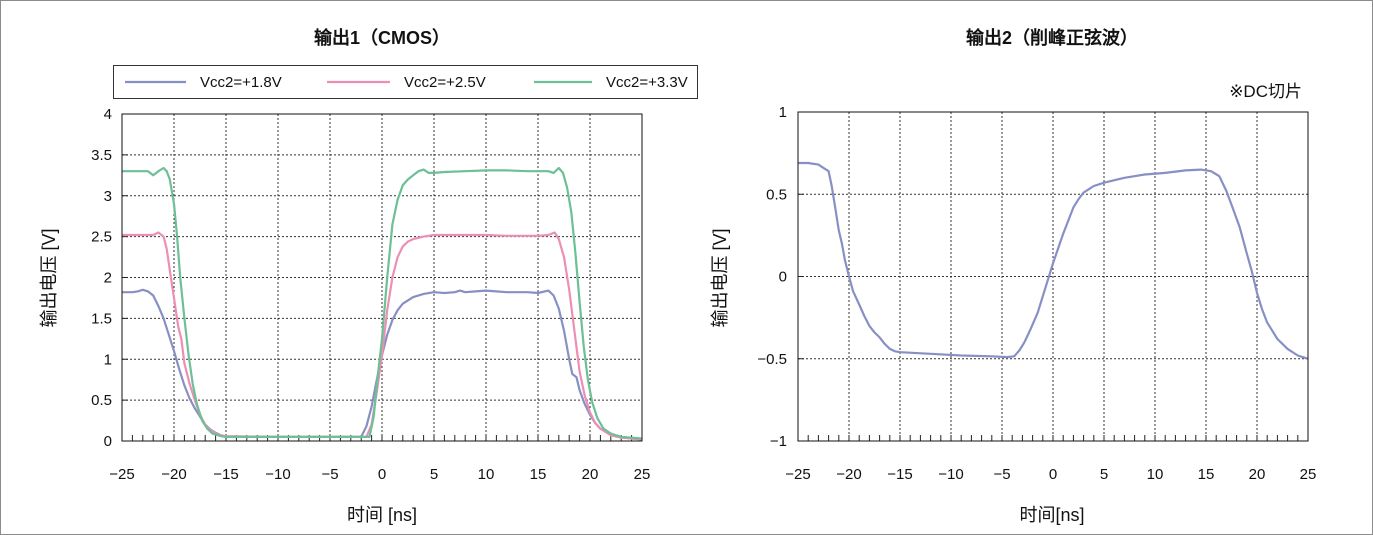  What do you see at coordinates (241, 82) in the screenshot?
I see `legend-label: Vcc2=+1.8V` at bounding box center [241, 82].